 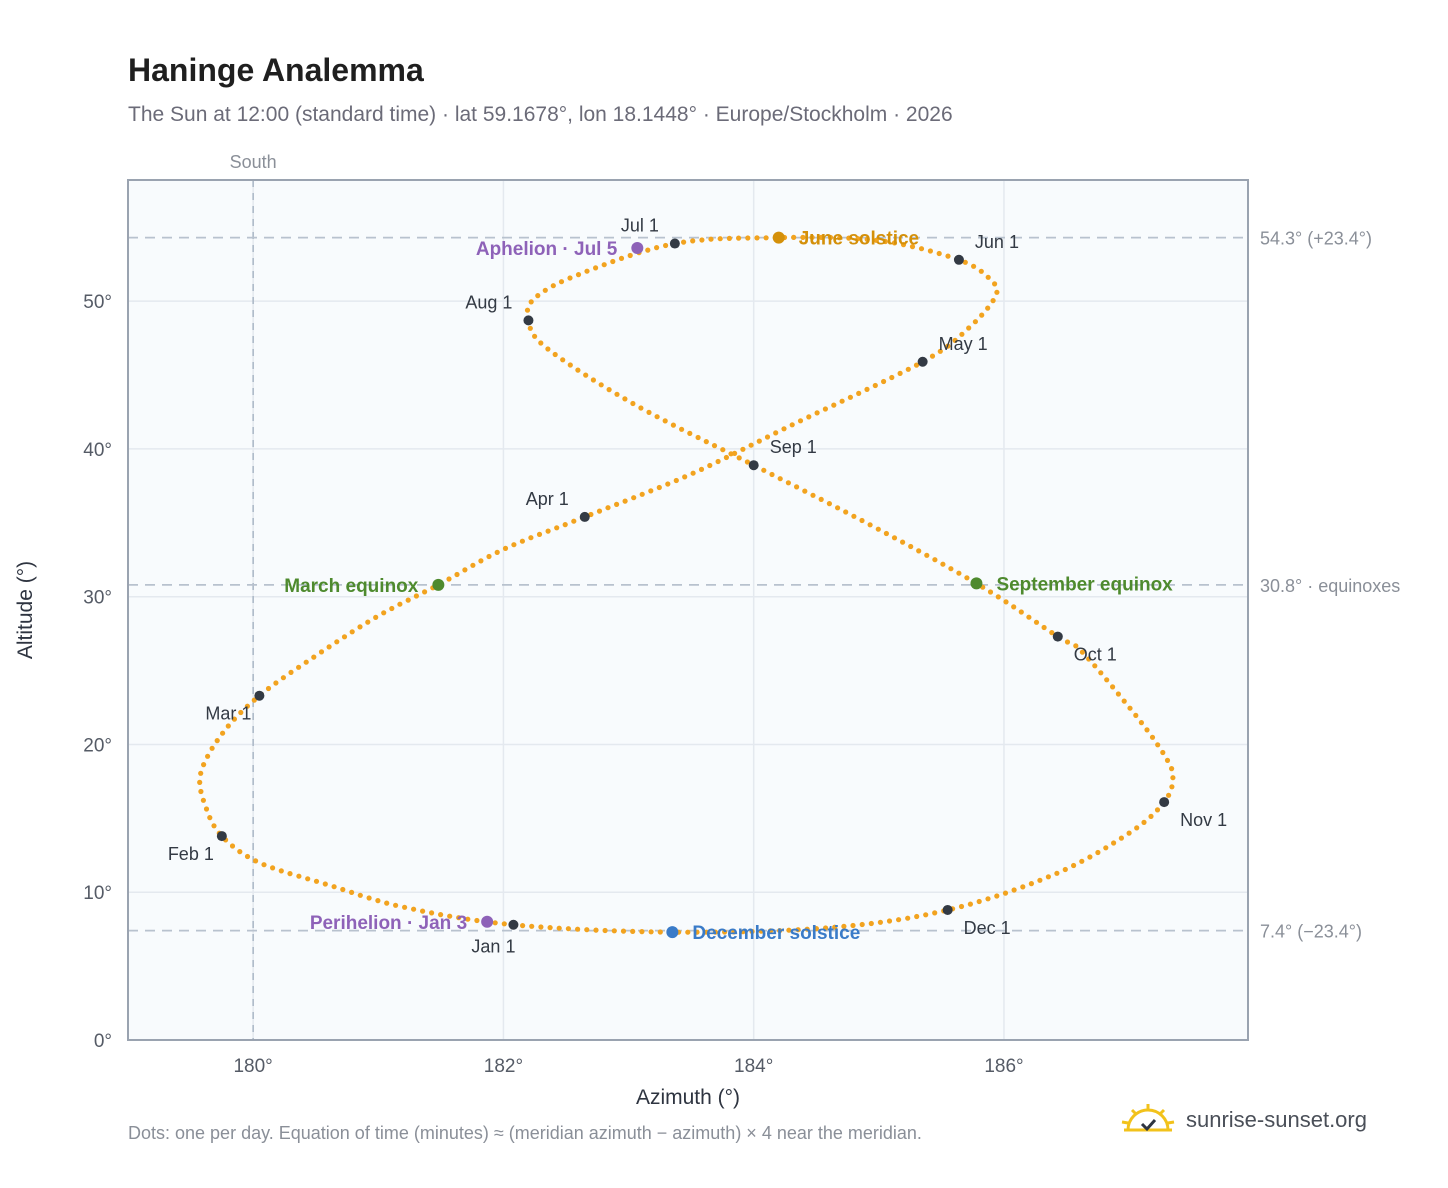 What do you see at coordinates (228, 714) in the screenshot?
I see `month-label: Mar 1` at bounding box center [228, 714].